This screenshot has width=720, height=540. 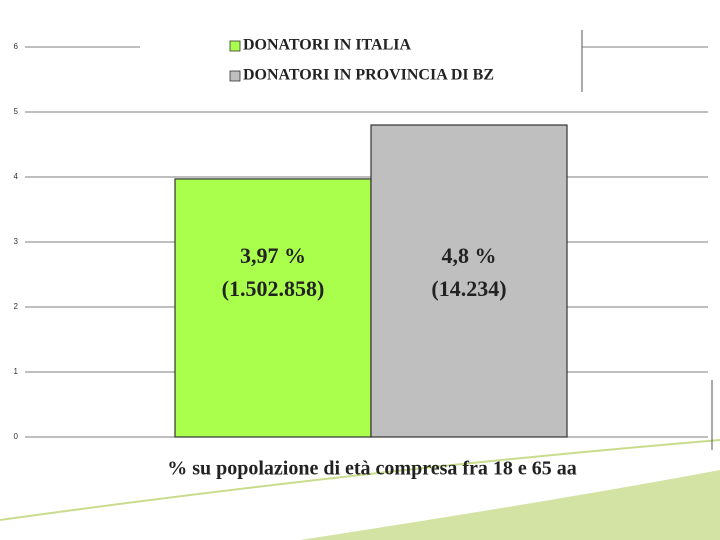 What do you see at coordinates (273, 288) in the screenshot?
I see `donor-label: (1.502.858)` at bounding box center [273, 288].